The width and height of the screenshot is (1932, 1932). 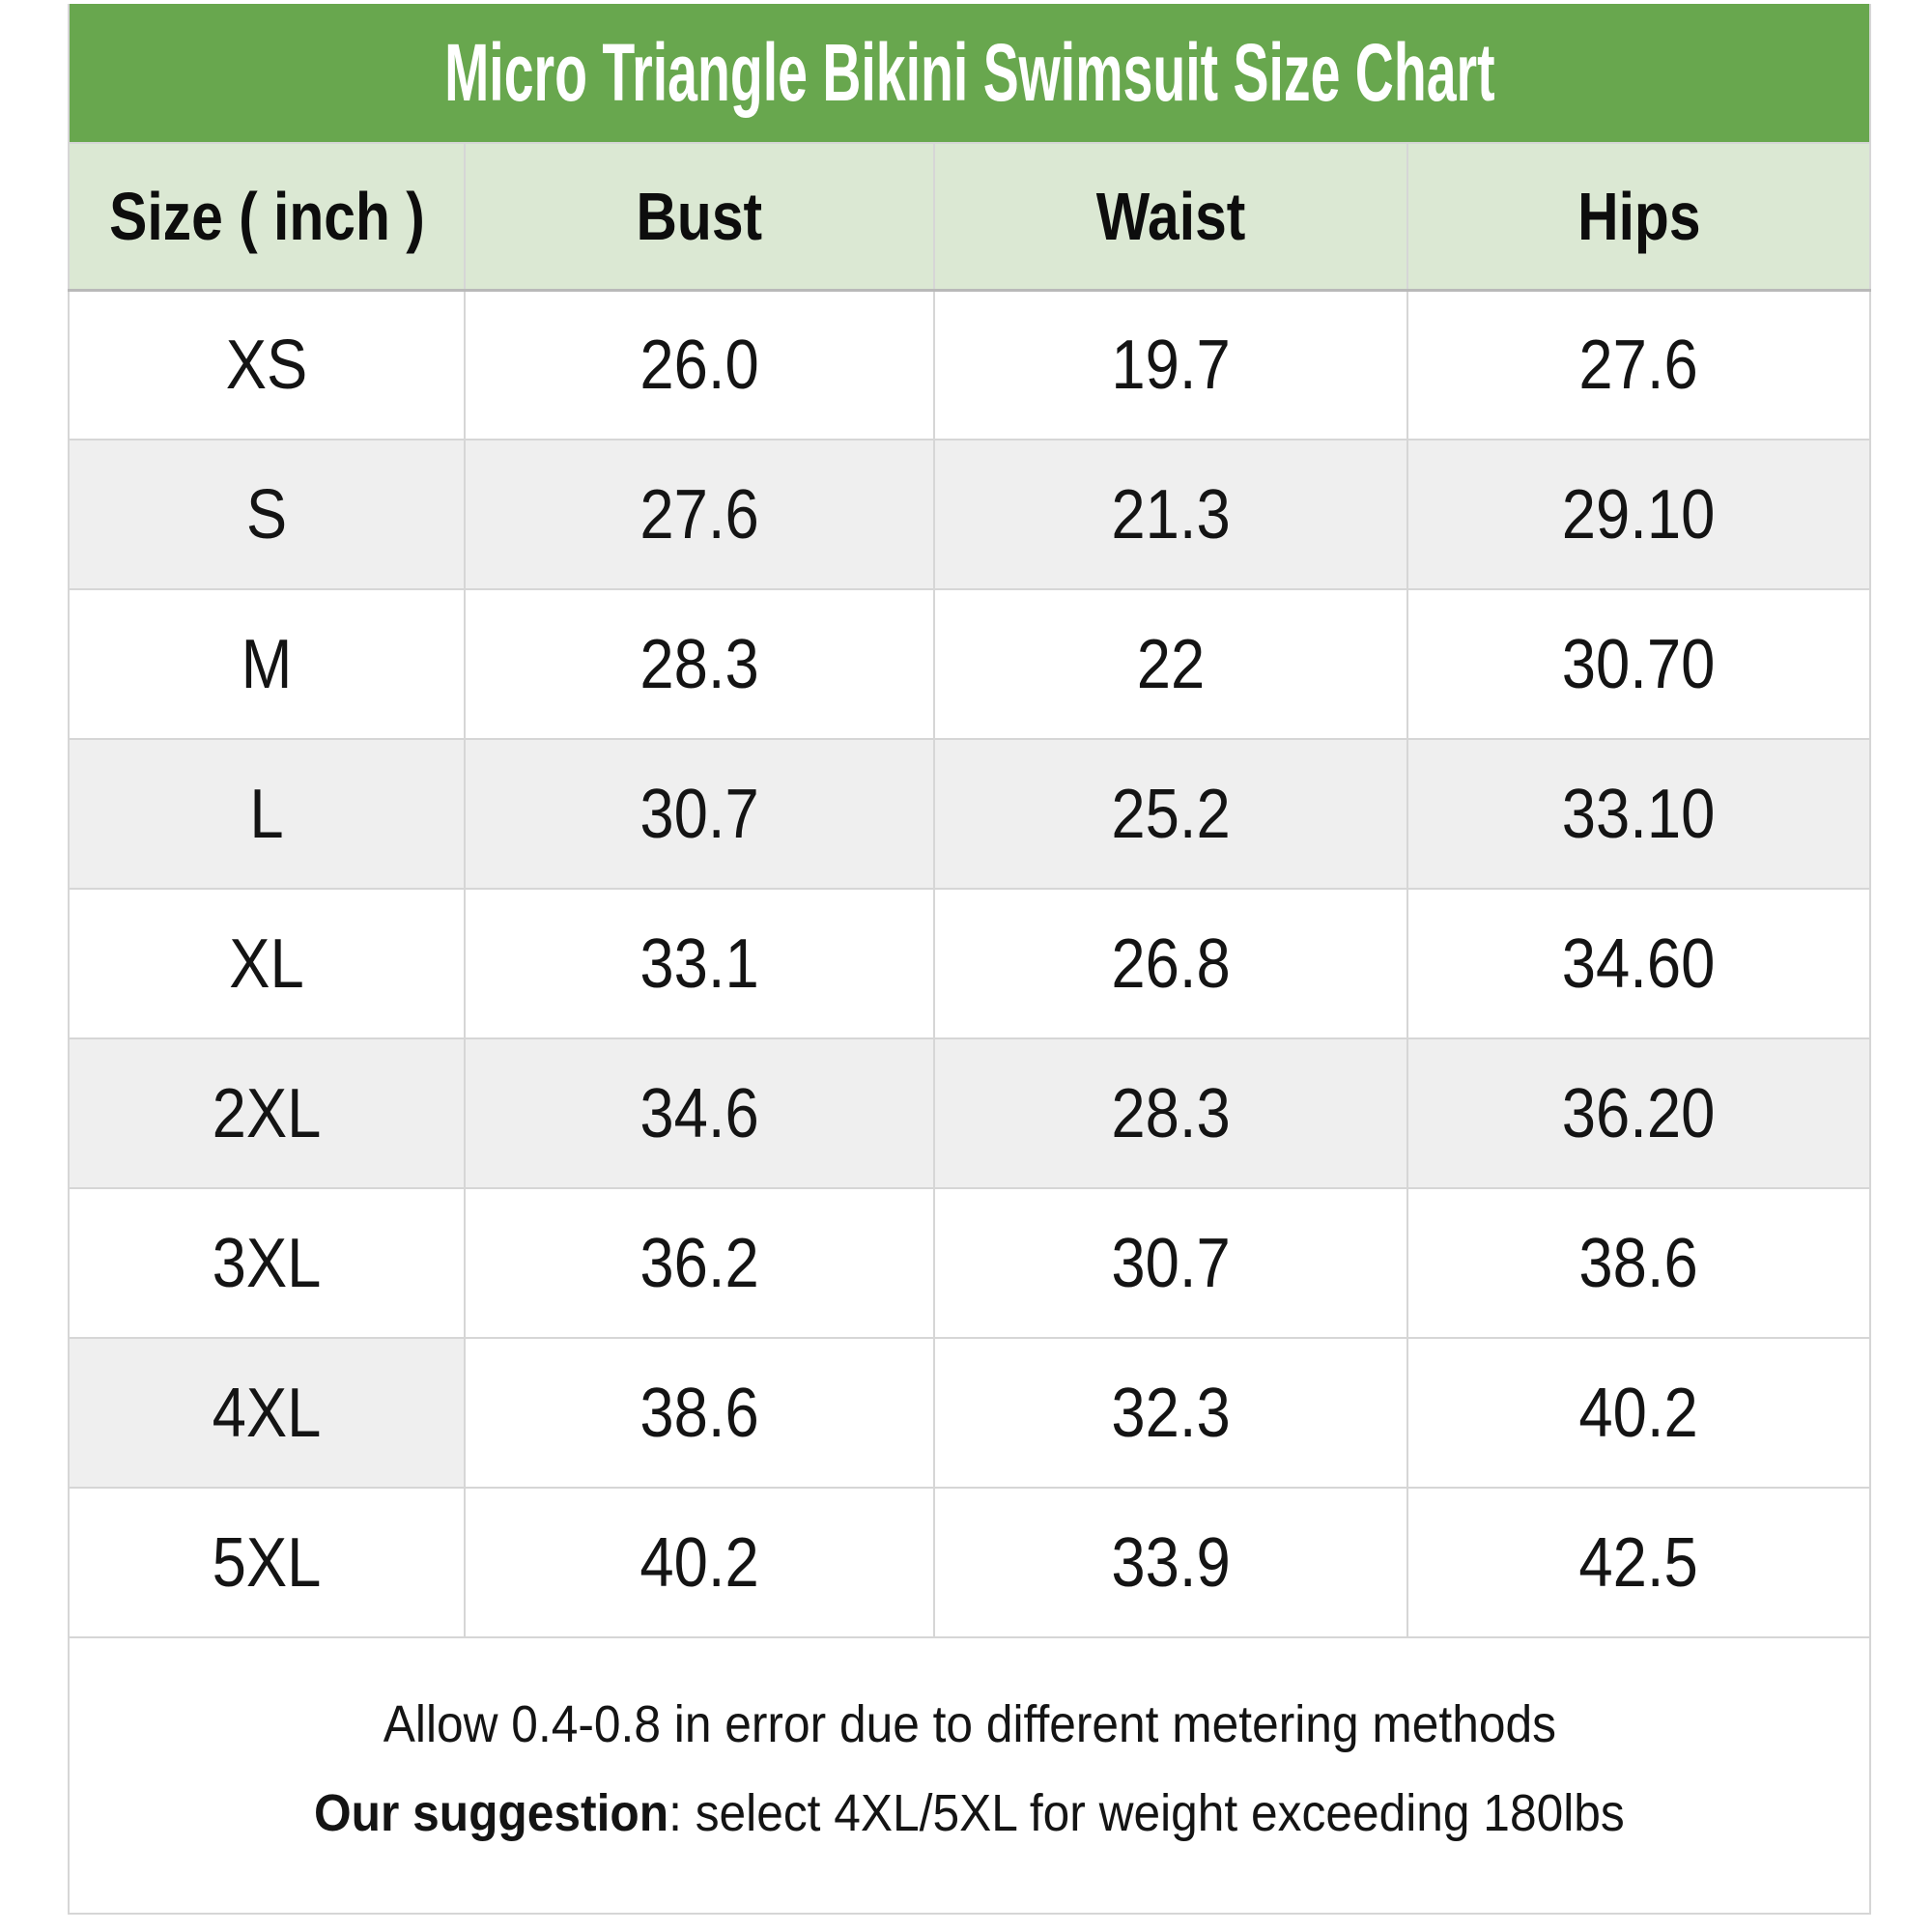 I want to click on size-cell: S, so click(x=267, y=514).